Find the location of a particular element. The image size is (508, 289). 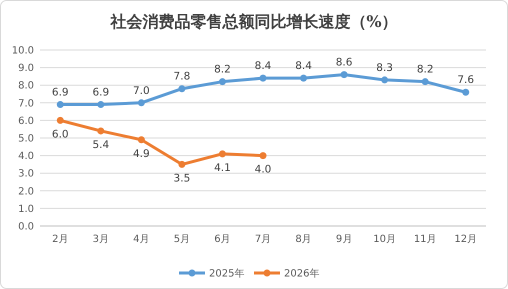

data-label: 8.3 is located at coordinates (384, 68).